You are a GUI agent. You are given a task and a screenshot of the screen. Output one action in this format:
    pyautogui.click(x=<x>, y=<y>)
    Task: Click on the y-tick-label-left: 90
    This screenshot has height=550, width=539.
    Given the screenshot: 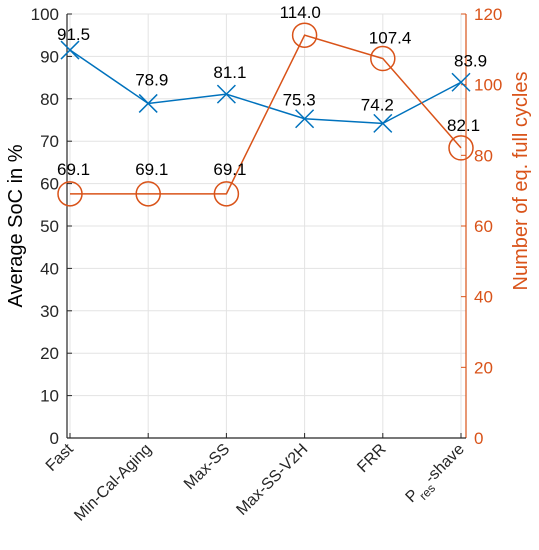 What is the action you would take?
    pyautogui.click(x=49, y=56)
    